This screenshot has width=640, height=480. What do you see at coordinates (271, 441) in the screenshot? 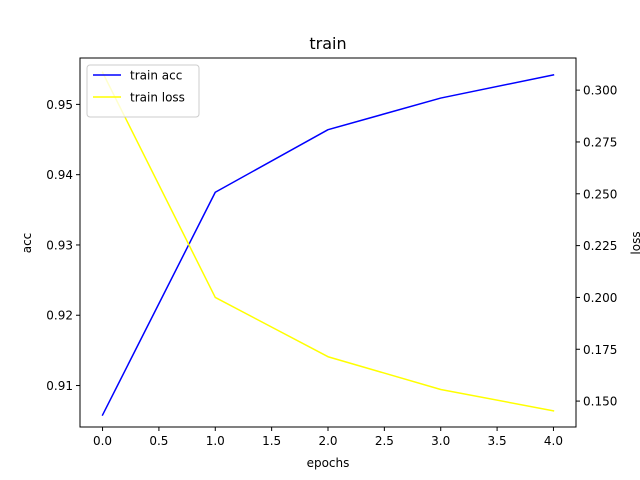
I see `x-tick-label: 1.5` at bounding box center [271, 441].